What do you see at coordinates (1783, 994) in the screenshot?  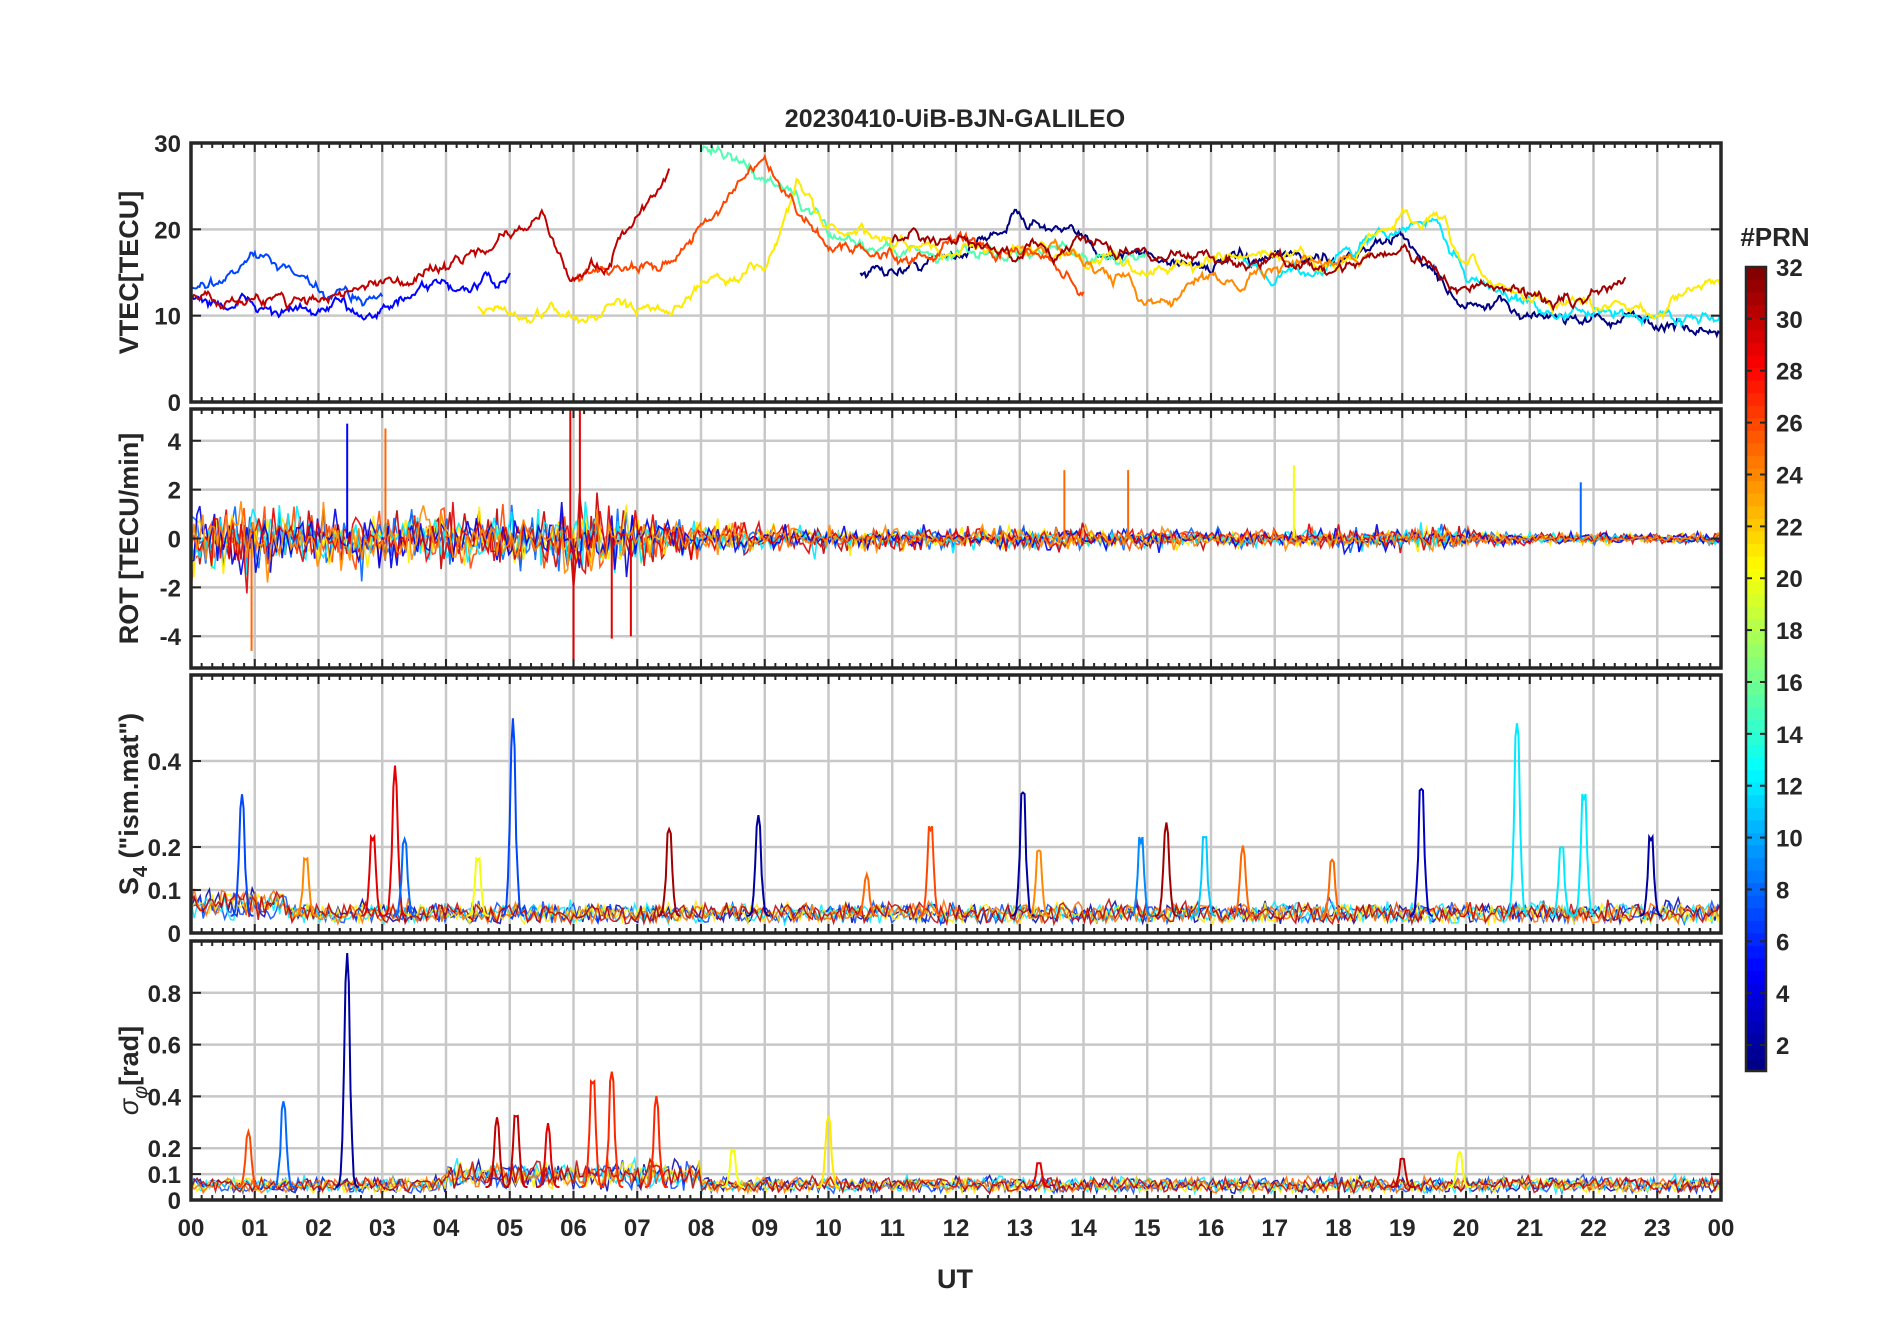 I see `colorbar-tick-label: 4` at bounding box center [1783, 994].